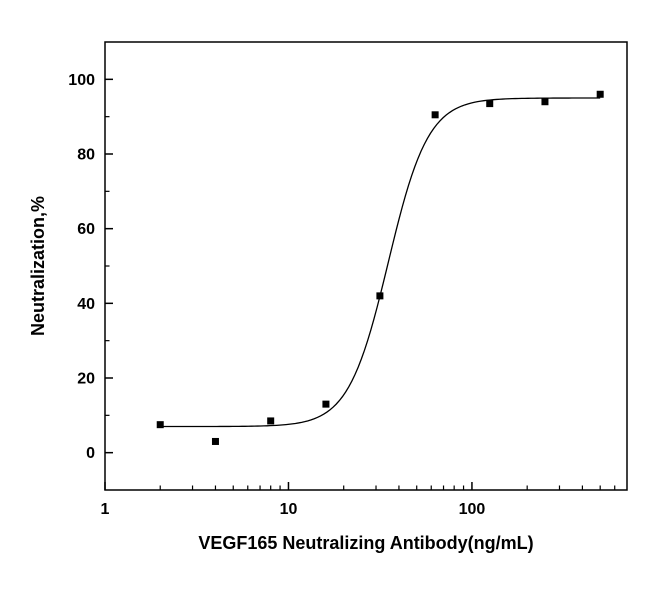  What do you see at coordinates (86, 304) in the screenshot?
I see `y-tick-label: 40` at bounding box center [86, 304].